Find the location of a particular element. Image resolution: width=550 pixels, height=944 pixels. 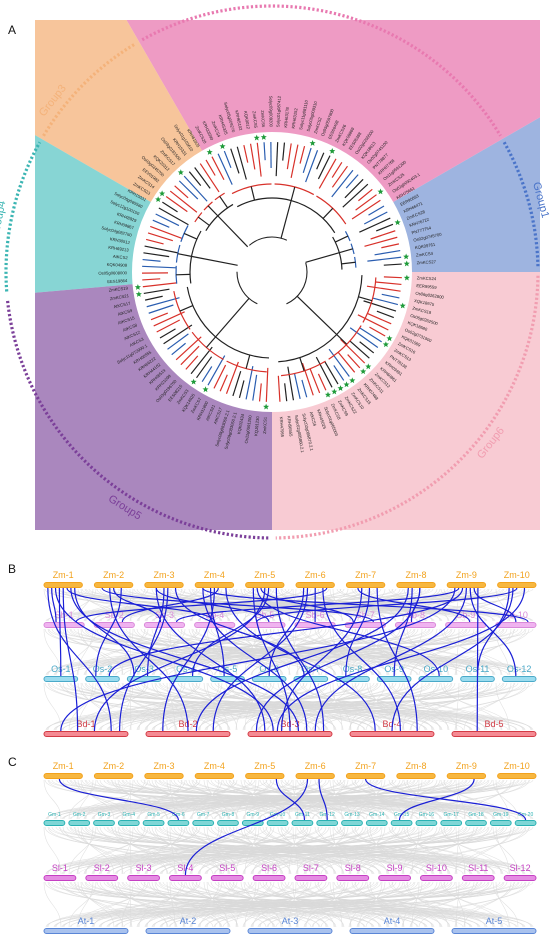

chromosome-label: Zm-7 is located at coordinates (365, 766).